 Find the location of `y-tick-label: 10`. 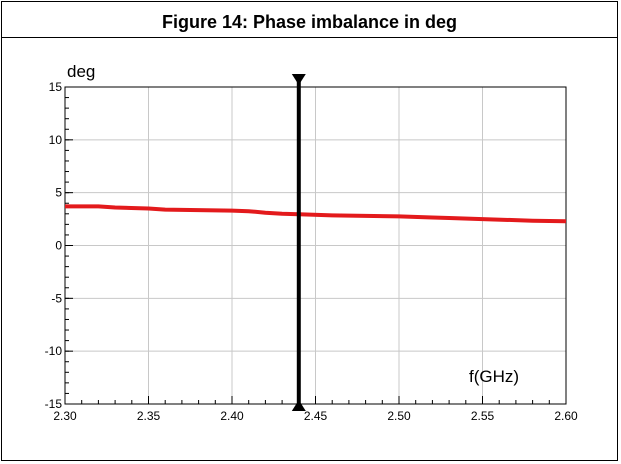

y-tick-label: 10 is located at coordinates (56, 140).